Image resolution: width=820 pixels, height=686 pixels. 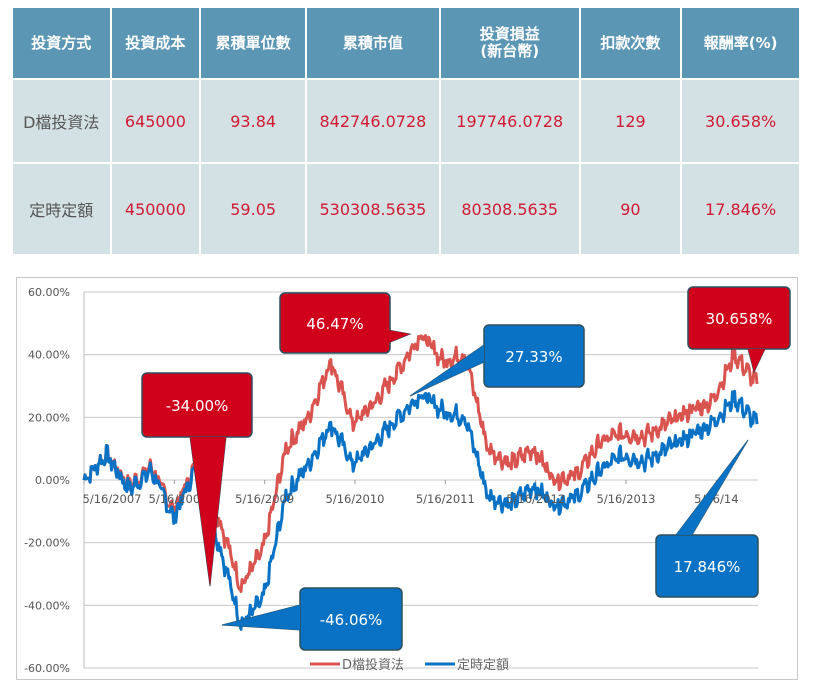 What do you see at coordinates (47, 605) in the screenshot?
I see `y-tick-label: -40.00%` at bounding box center [47, 605].